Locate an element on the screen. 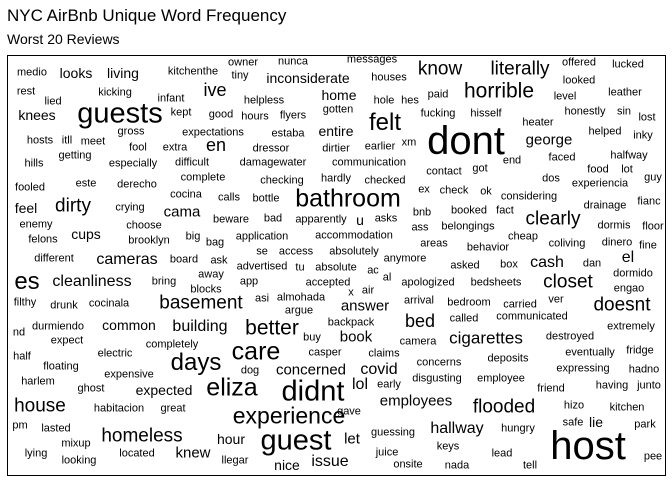 This screenshot has height=480, width=672. word-kitchen: kitchen is located at coordinates (627, 407).